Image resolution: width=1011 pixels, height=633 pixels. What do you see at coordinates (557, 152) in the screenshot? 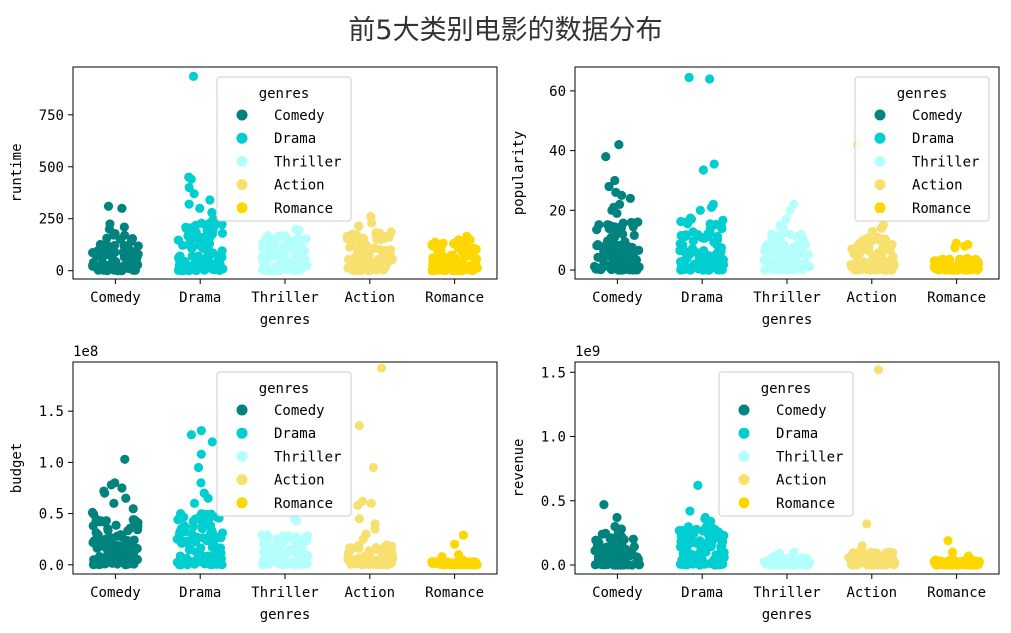
I see `y-tick-label: 40` at bounding box center [557, 152].